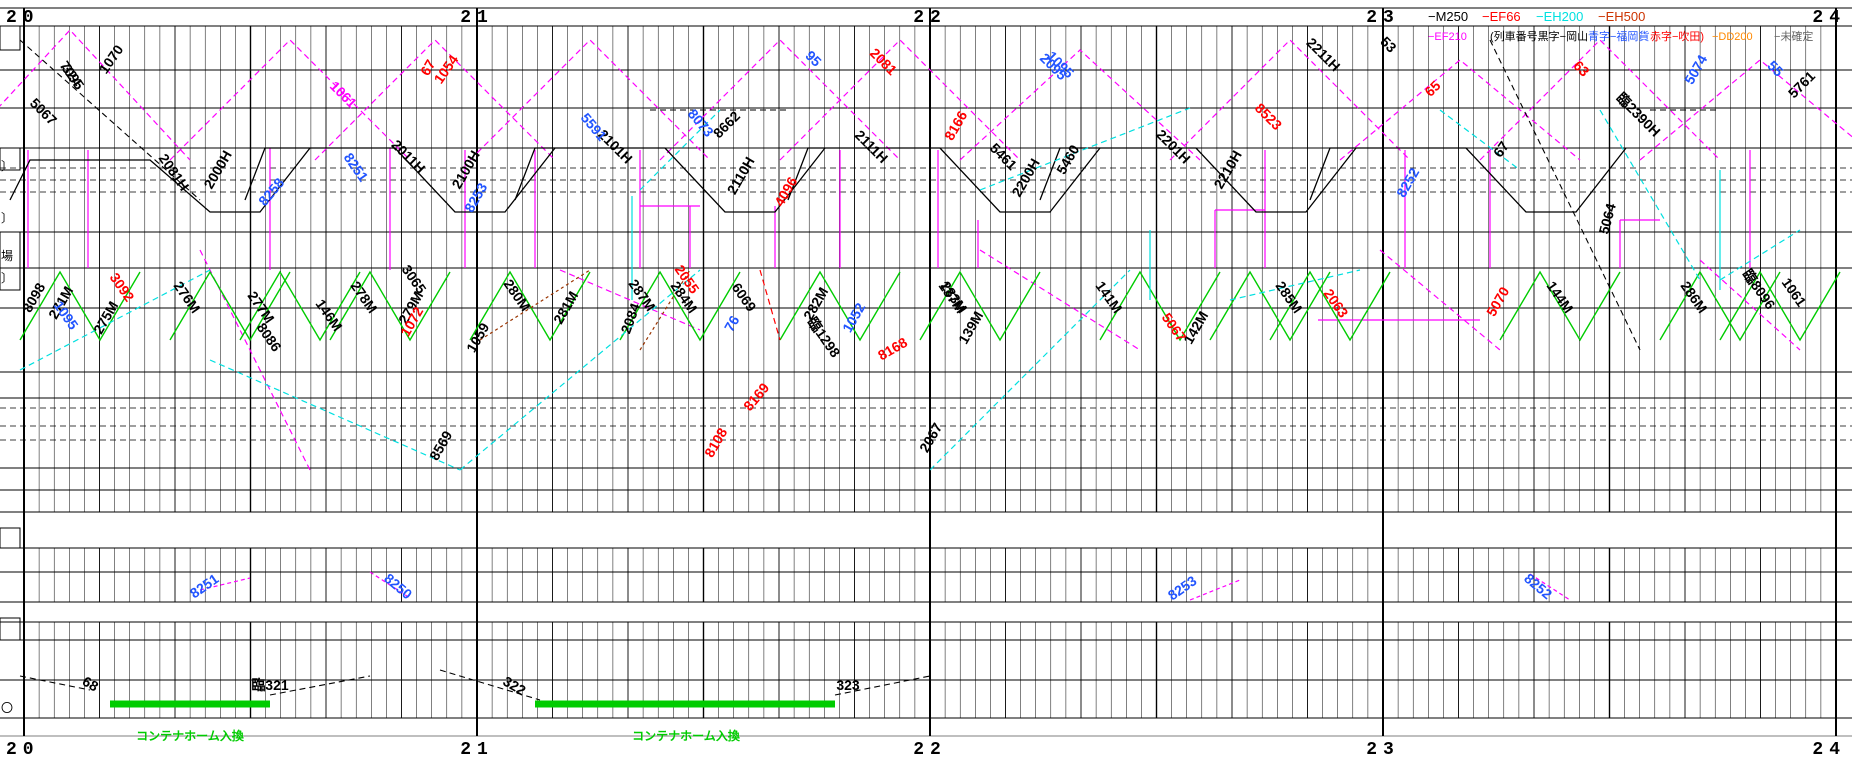  Describe the element at coordinates (741, 175) in the screenshot. I see `train-number-label: 2110H` at that location.